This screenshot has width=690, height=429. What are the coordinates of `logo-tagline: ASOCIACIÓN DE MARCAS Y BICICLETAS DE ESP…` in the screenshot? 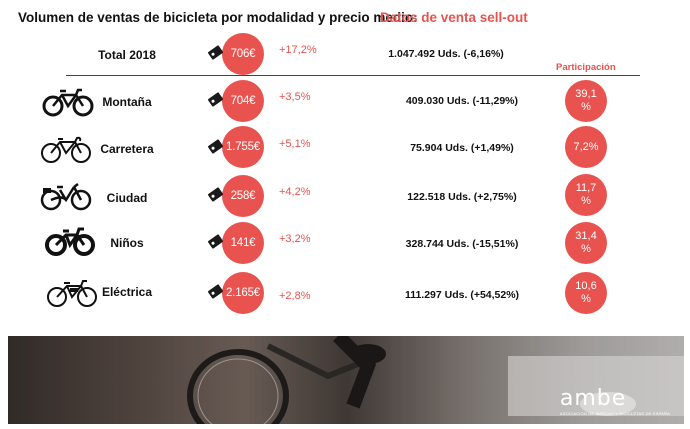 It's located at (614, 413).